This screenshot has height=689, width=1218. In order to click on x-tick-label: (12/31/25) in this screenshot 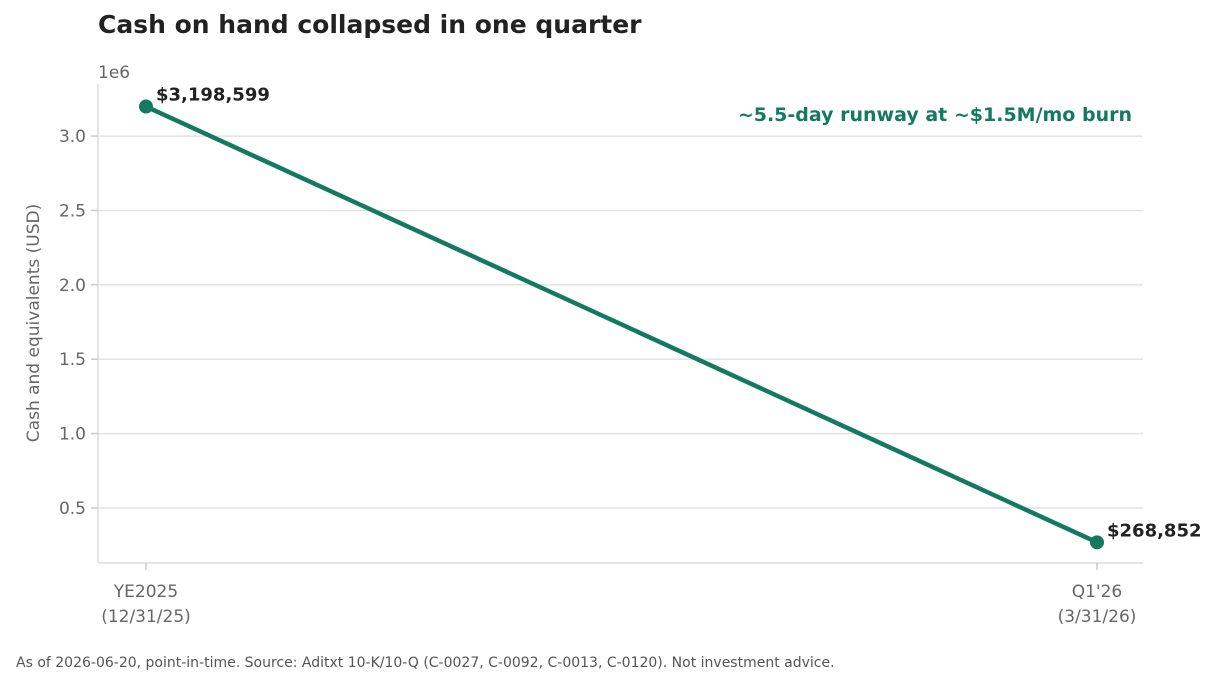, I will do `click(146, 617)`.